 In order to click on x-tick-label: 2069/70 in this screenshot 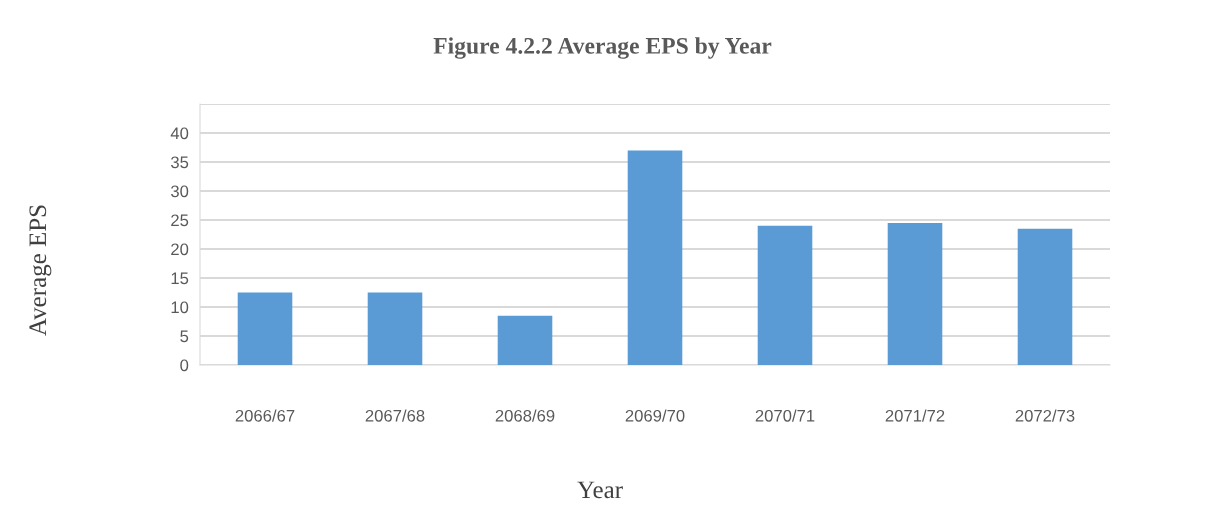, I will do `click(655, 415)`.